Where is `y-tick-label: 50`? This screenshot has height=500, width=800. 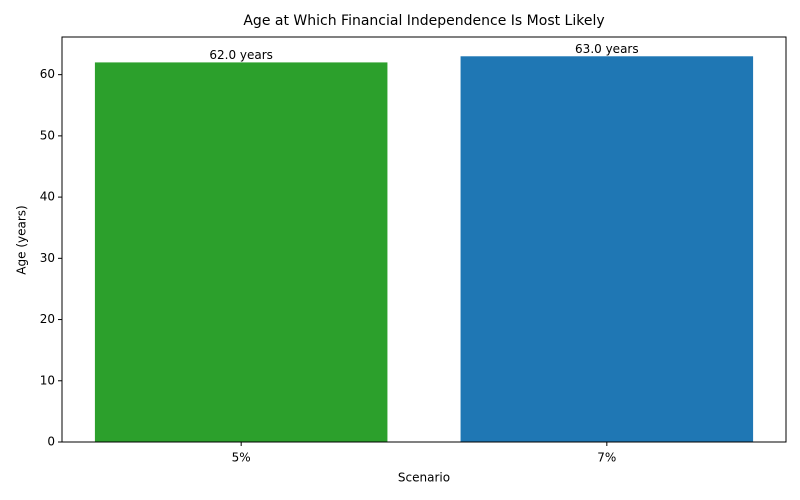 y-tick-label: 50 is located at coordinates (47, 135).